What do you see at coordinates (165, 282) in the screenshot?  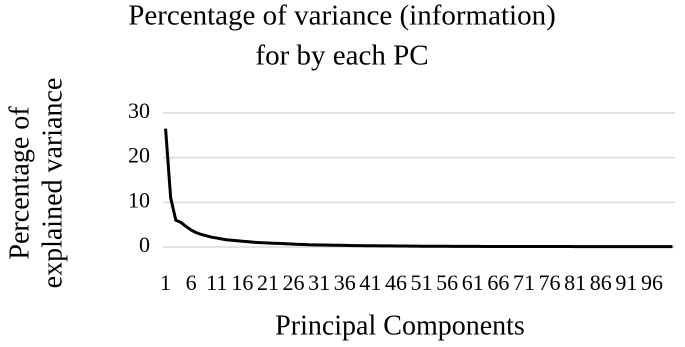 I see `x-tick-label: 1` at bounding box center [165, 282].